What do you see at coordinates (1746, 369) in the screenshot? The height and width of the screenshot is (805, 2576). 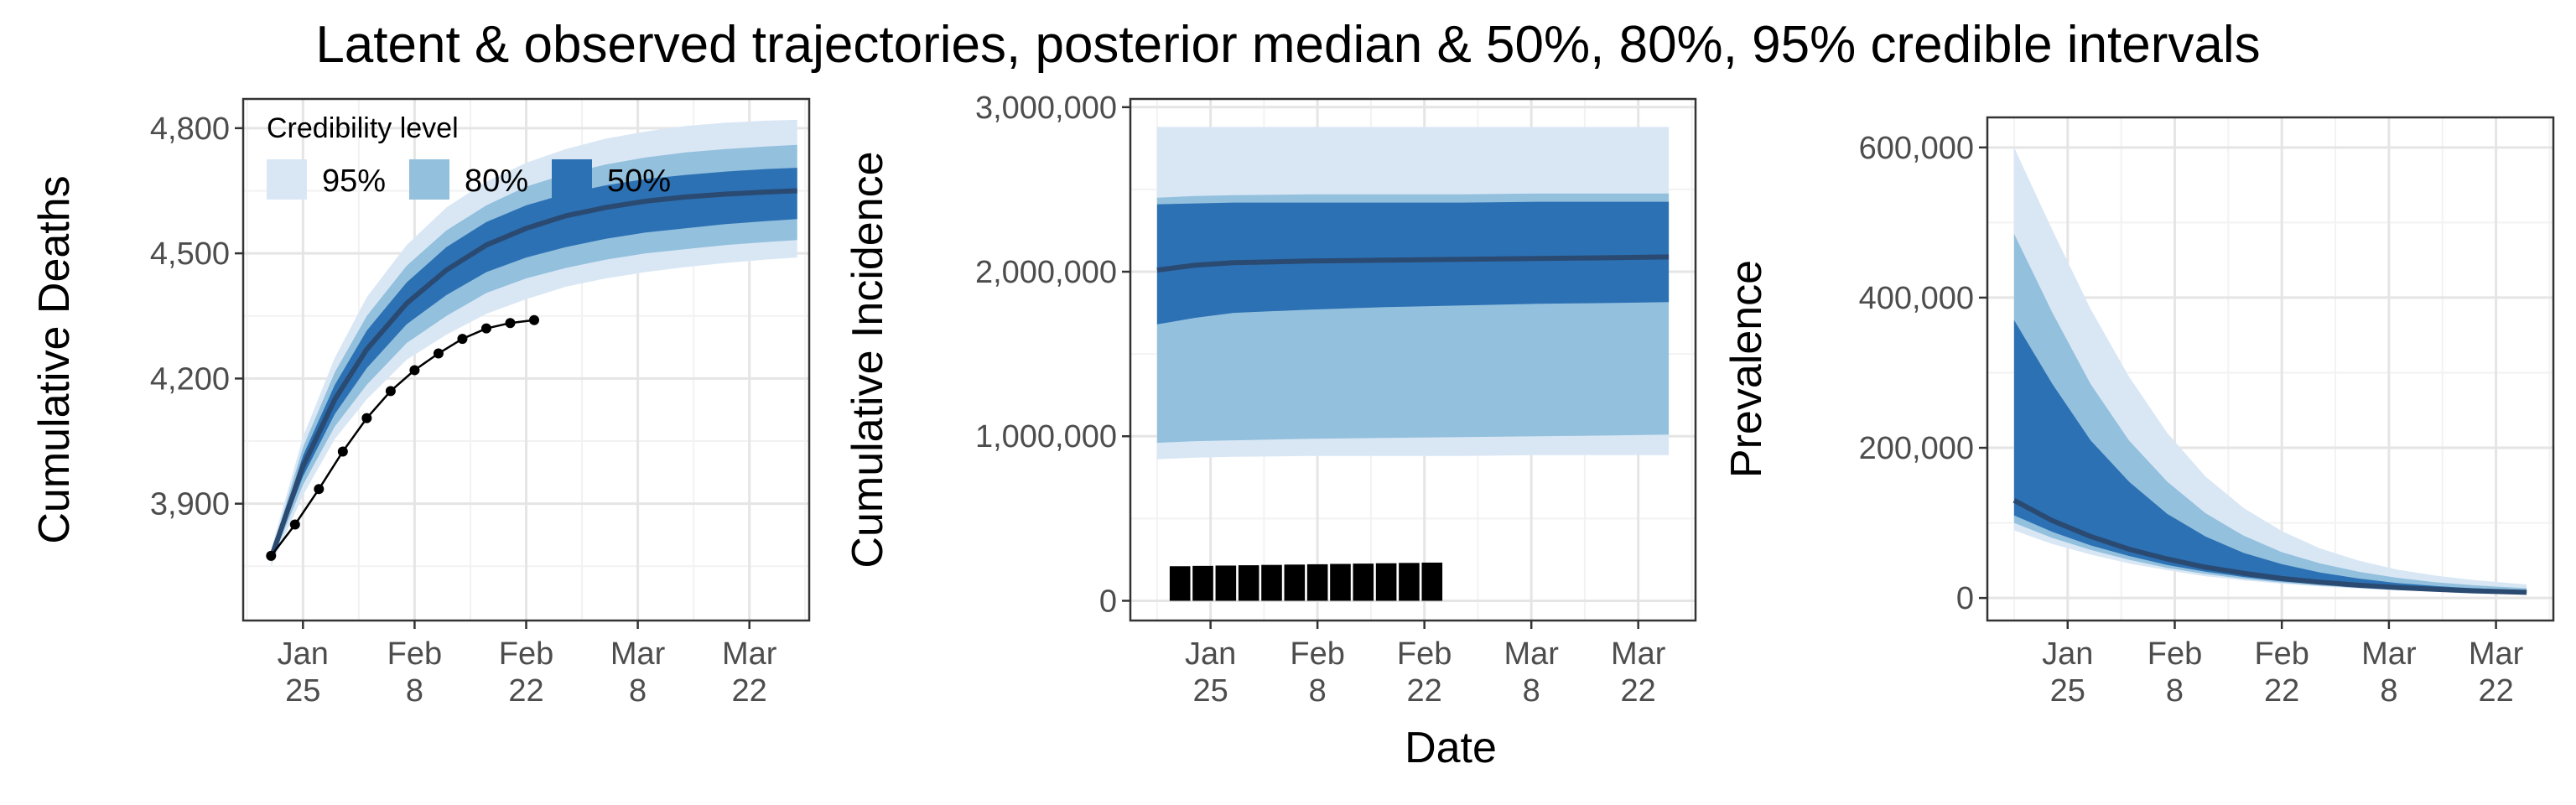 I see `y-axis-title: Prevalence` at bounding box center [1746, 369].